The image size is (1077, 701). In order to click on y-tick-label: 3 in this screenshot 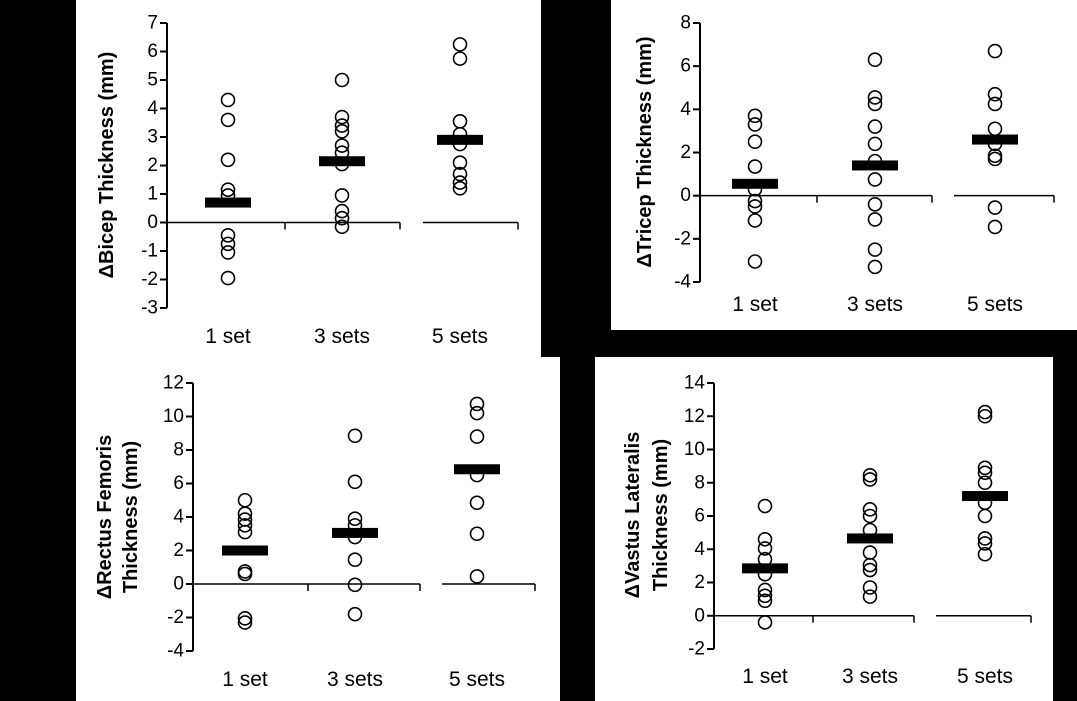, I will do `click(152, 137)`.